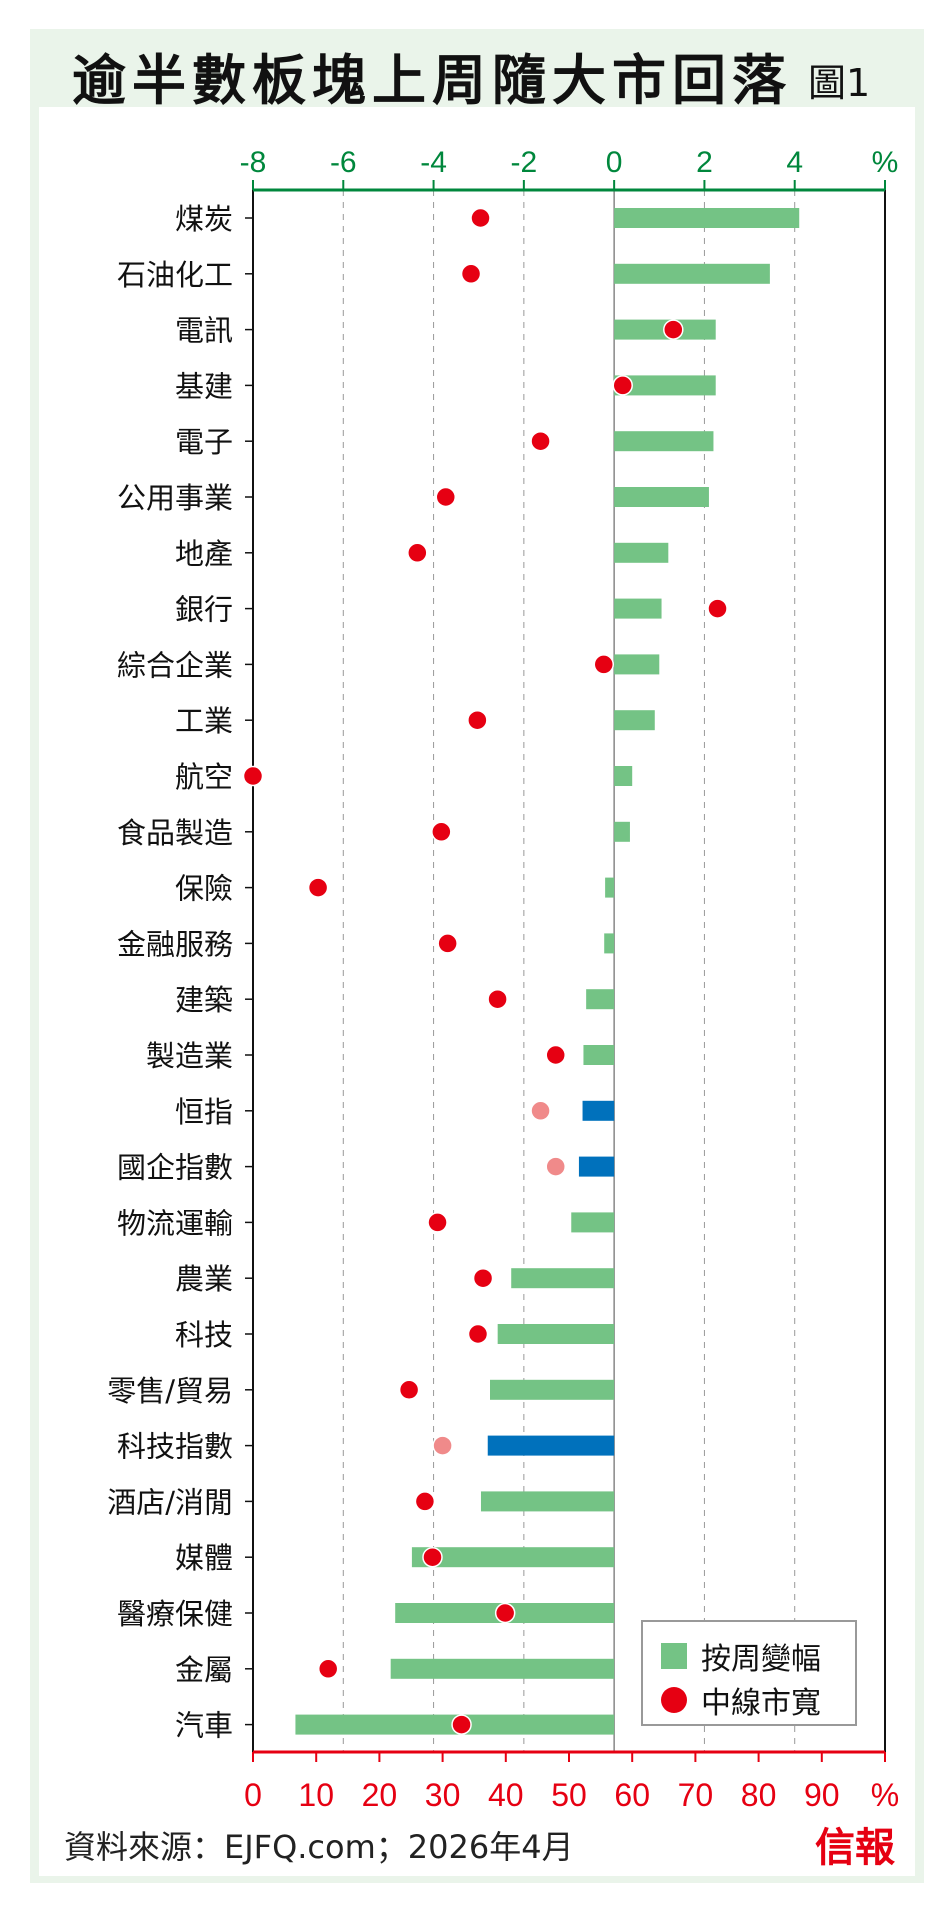 The height and width of the screenshot is (1914, 945). I want to click on bottom-tick-label: 60, so click(632, 1795).